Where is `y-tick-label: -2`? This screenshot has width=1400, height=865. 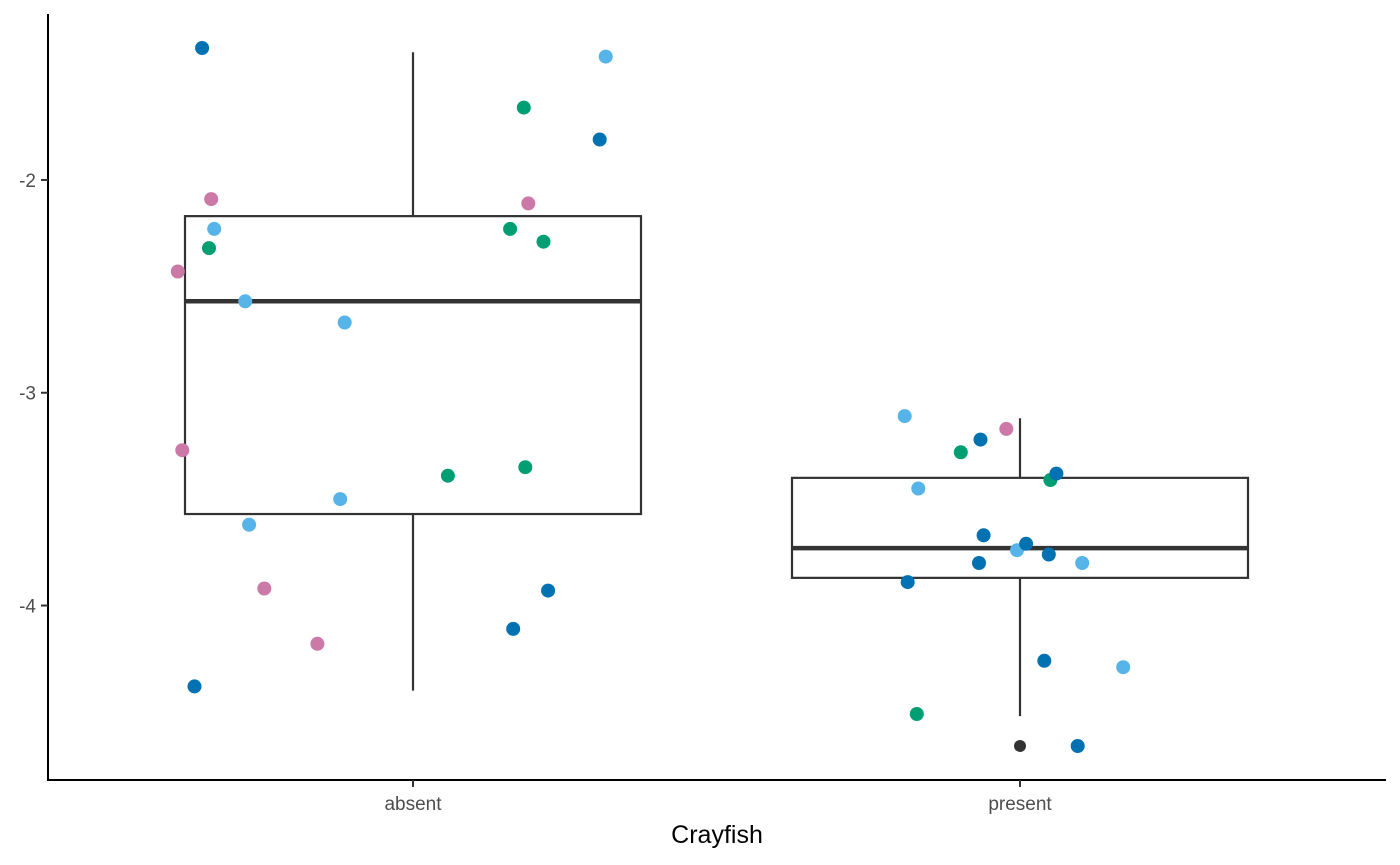
y-tick-label: -2 is located at coordinates (27, 181).